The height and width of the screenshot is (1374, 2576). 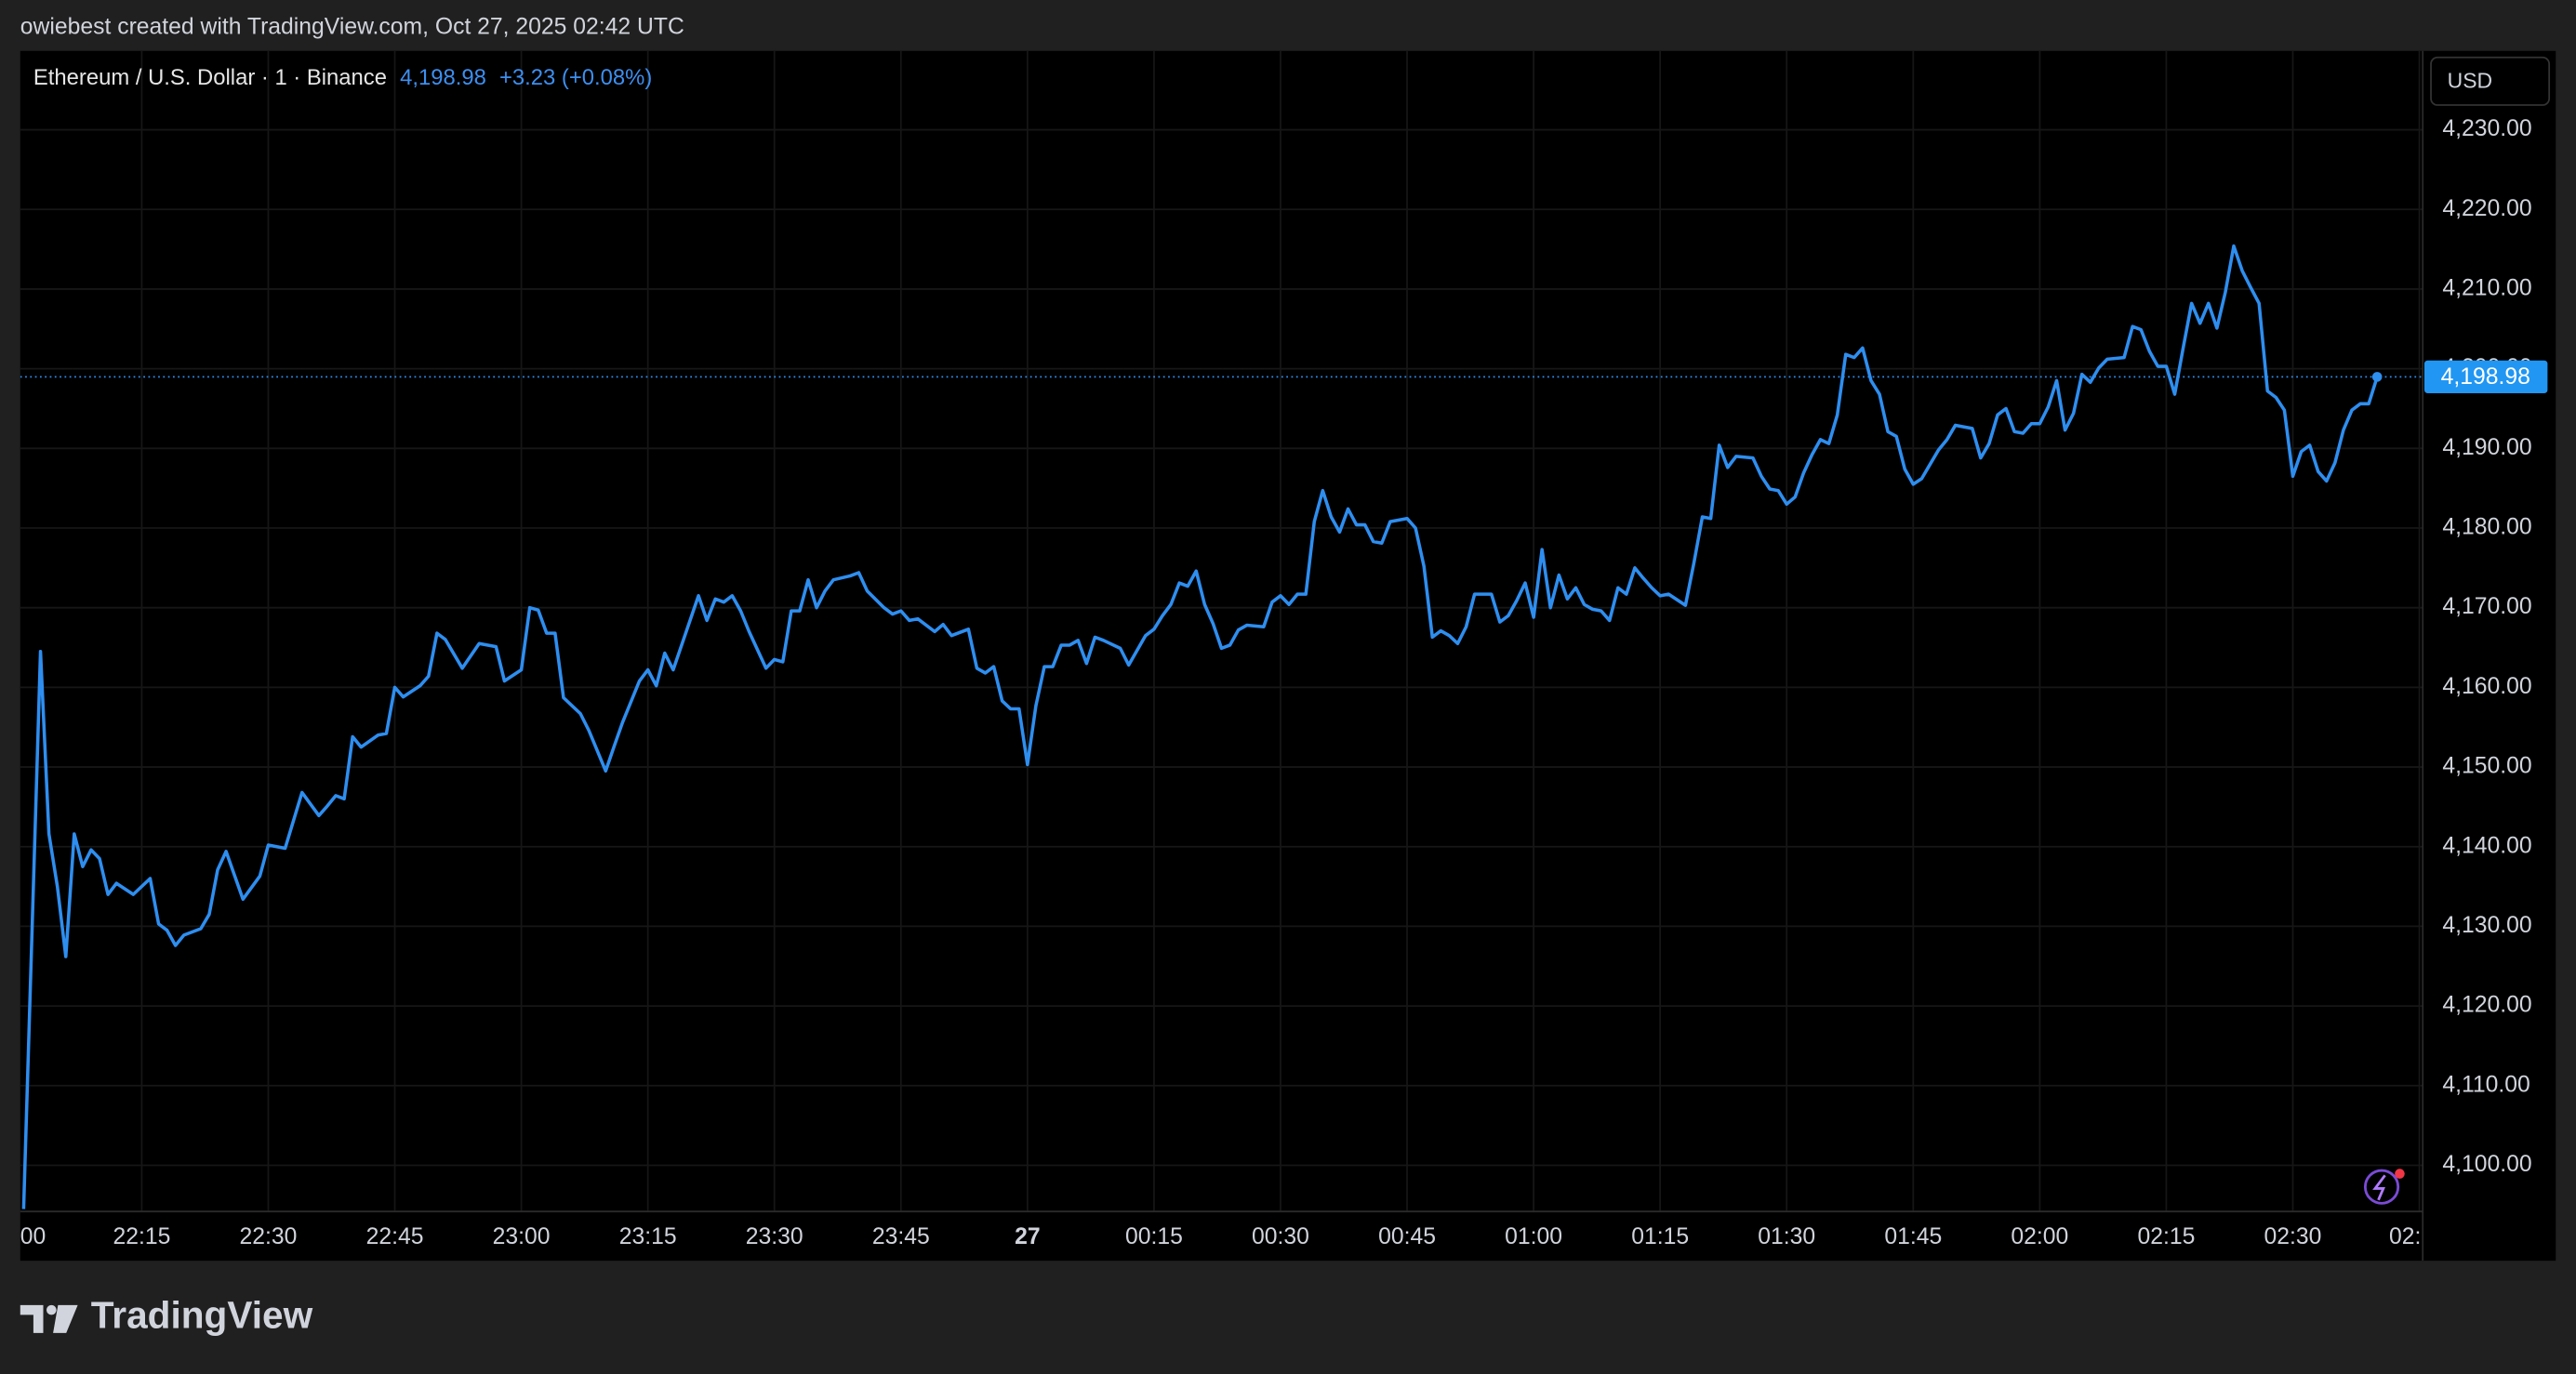 I want to click on y-tick-label: 4,230.00, so click(x=2486, y=129).